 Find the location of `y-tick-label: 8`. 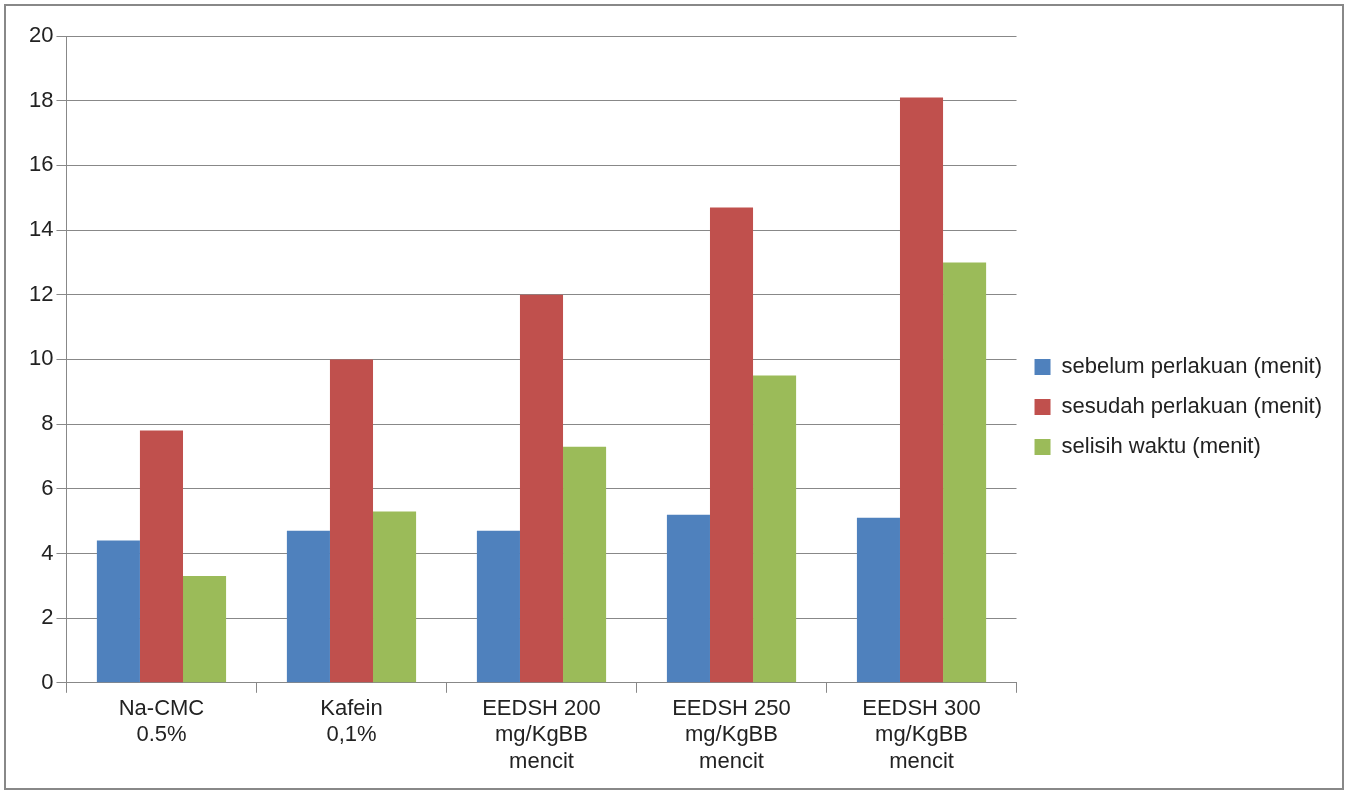

y-tick-label: 8 is located at coordinates (47, 423).